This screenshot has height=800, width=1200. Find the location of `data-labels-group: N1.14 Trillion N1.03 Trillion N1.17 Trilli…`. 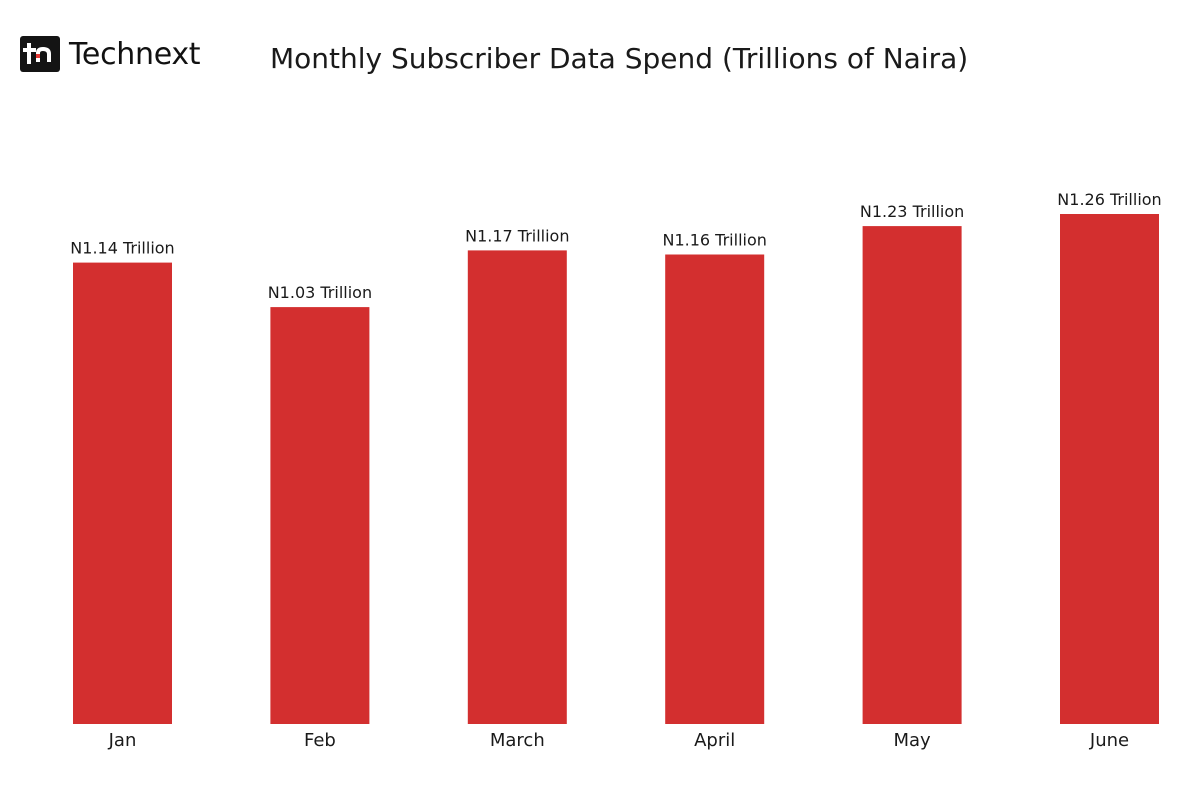

data-labels-group: N1.14 Trillion N1.03 Trillion N1.17 Trilli… is located at coordinates (615, 246).